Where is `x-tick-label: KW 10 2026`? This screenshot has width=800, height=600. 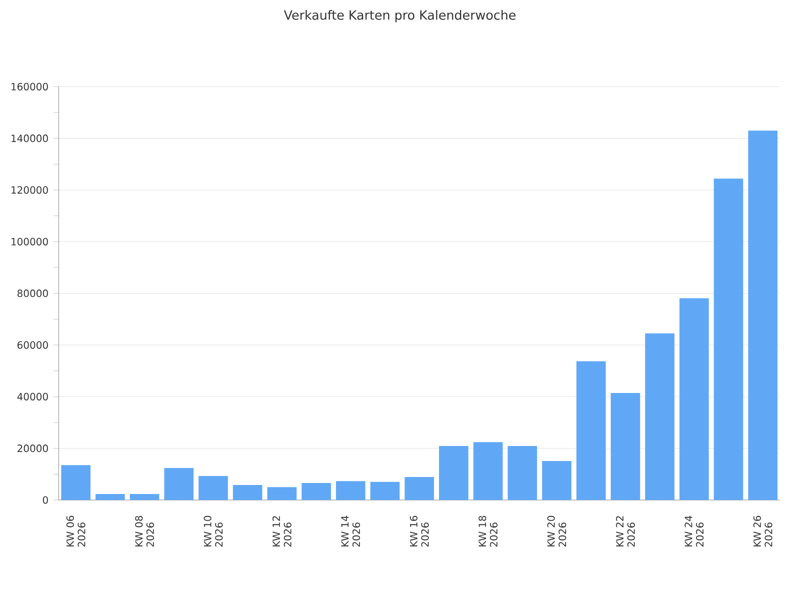 x-tick-label: KW 10 2026 is located at coordinates (213, 531).